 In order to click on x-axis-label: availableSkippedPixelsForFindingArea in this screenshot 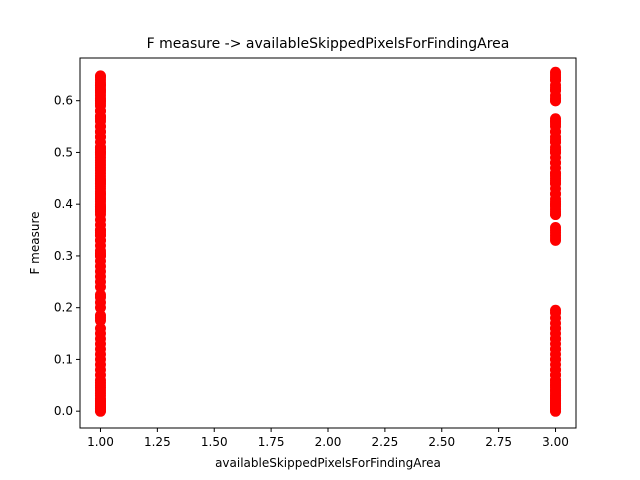, I will do `click(328, 463)`.